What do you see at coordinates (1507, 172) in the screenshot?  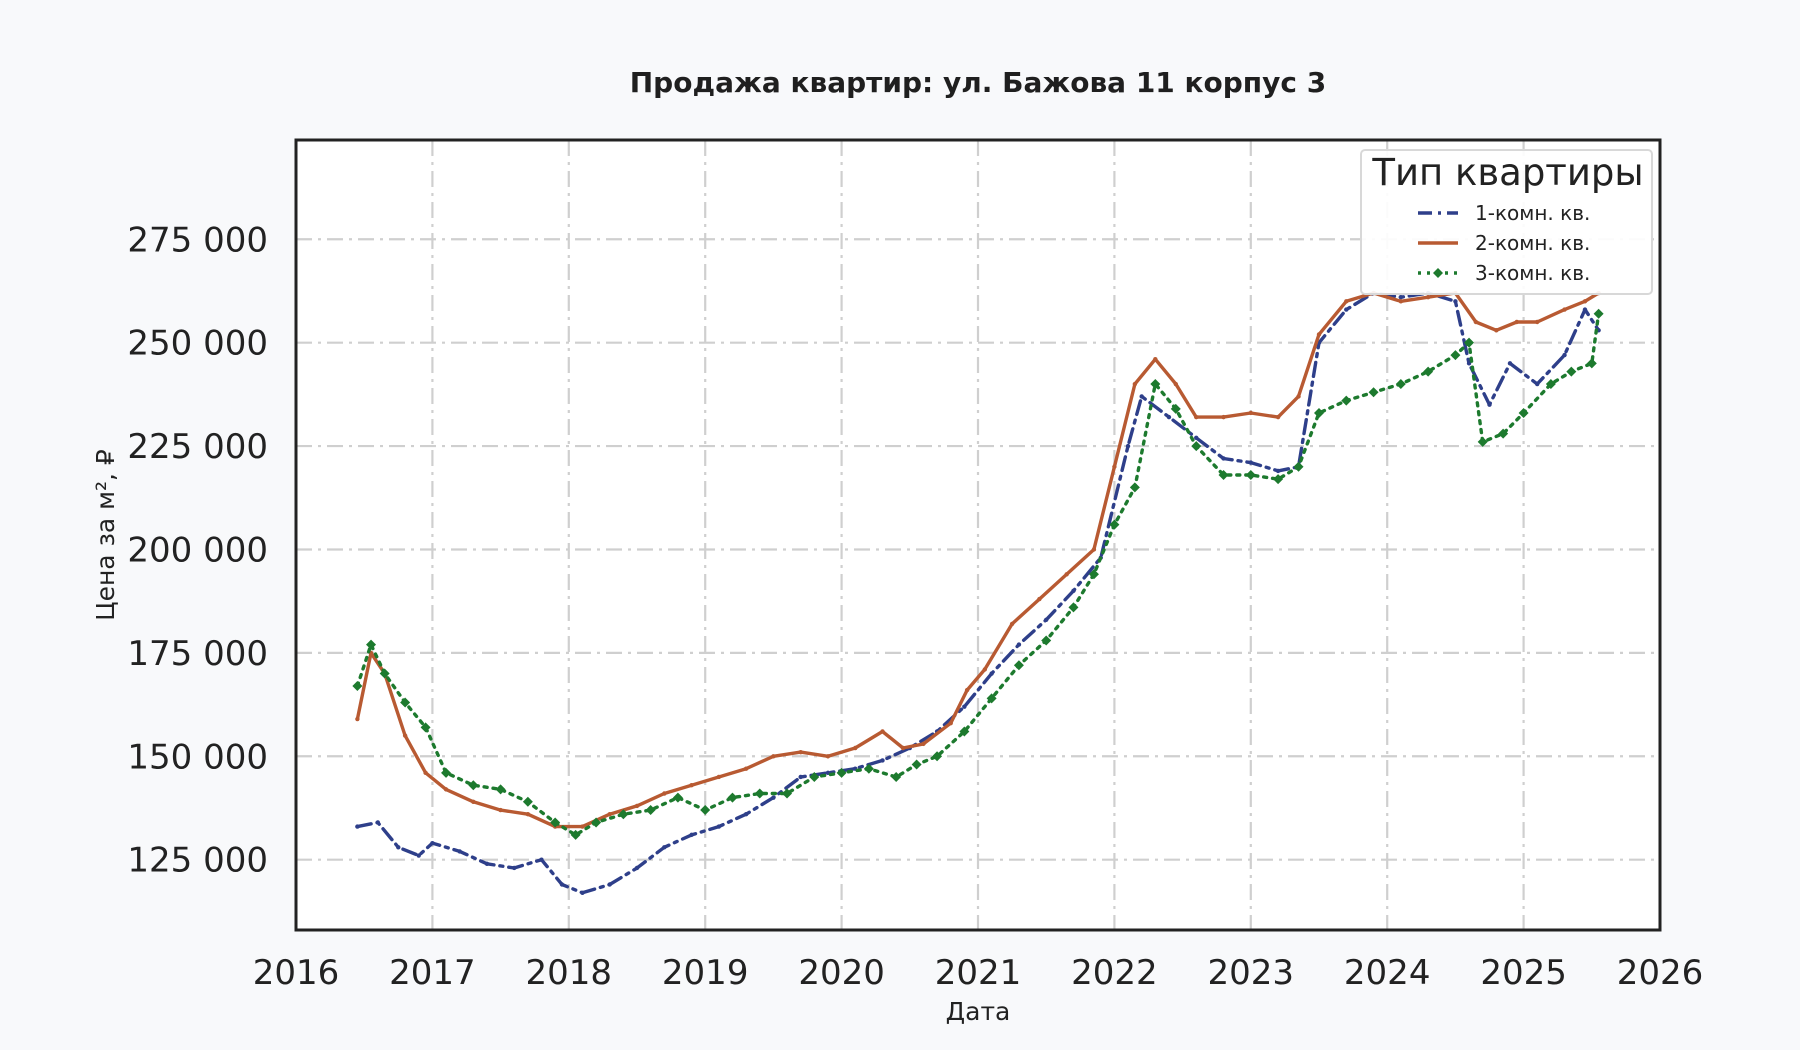 I see `legend-title: Тип квартиры` at bounding box center [1507, 172].